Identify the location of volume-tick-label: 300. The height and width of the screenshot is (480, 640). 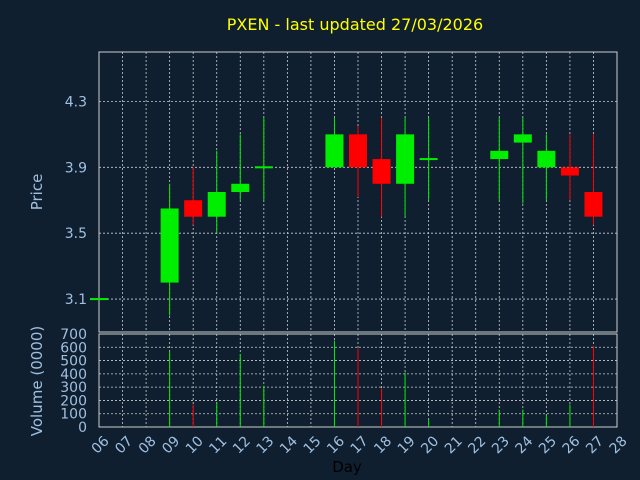
(73, 388).